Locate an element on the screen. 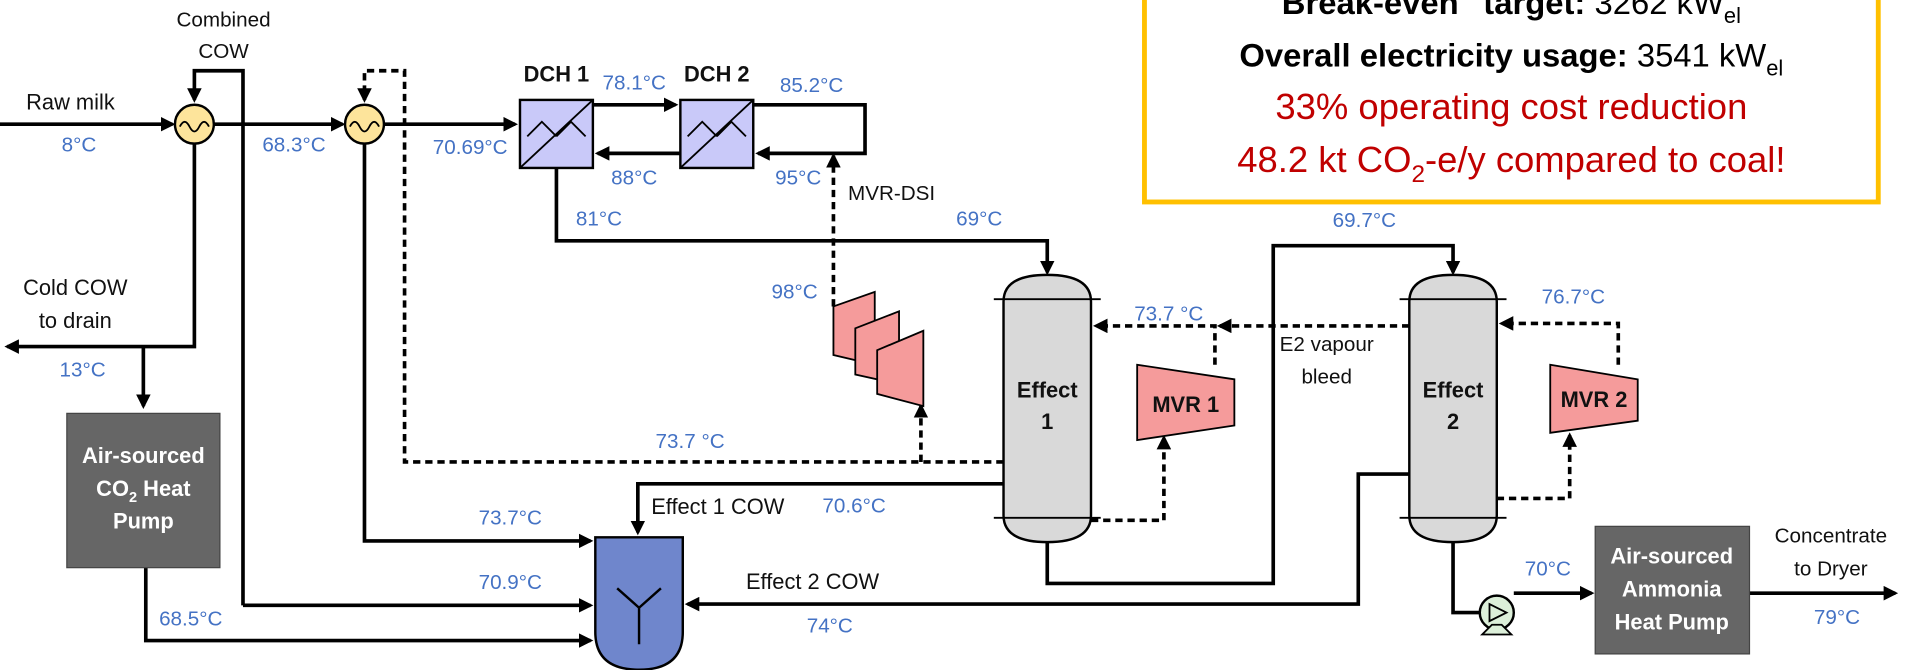  mvr-label: MVR 1 is located at coordinates (1185, 404).